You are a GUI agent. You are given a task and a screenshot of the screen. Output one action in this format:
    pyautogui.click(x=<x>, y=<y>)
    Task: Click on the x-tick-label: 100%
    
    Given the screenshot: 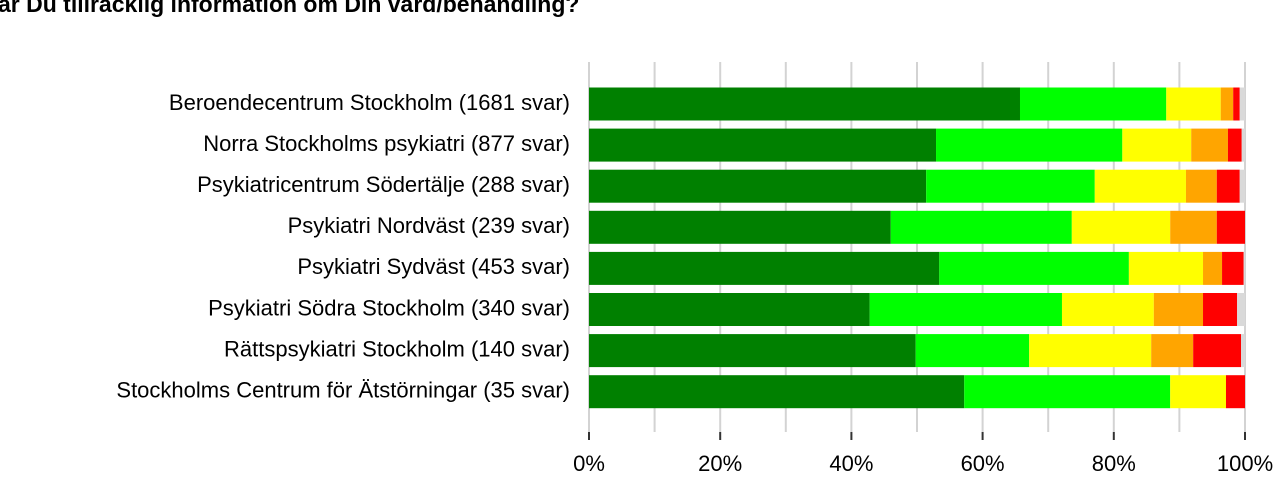 What is the action you would take?
    pyautogui.click(x=1245, y=463)
    